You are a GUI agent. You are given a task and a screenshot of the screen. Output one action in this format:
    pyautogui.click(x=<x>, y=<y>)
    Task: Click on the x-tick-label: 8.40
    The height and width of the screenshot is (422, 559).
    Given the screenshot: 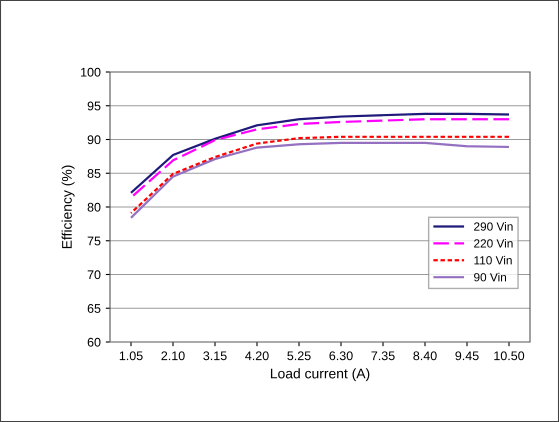 What is the action you would take?
    pyautogui.click(x=425, y=355)
    